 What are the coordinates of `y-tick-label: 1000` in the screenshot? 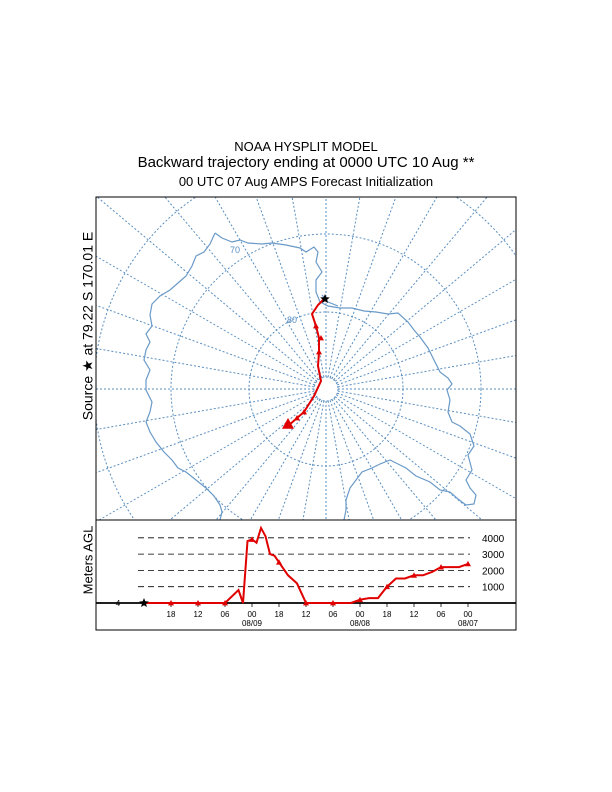 It's located at (493, 588).